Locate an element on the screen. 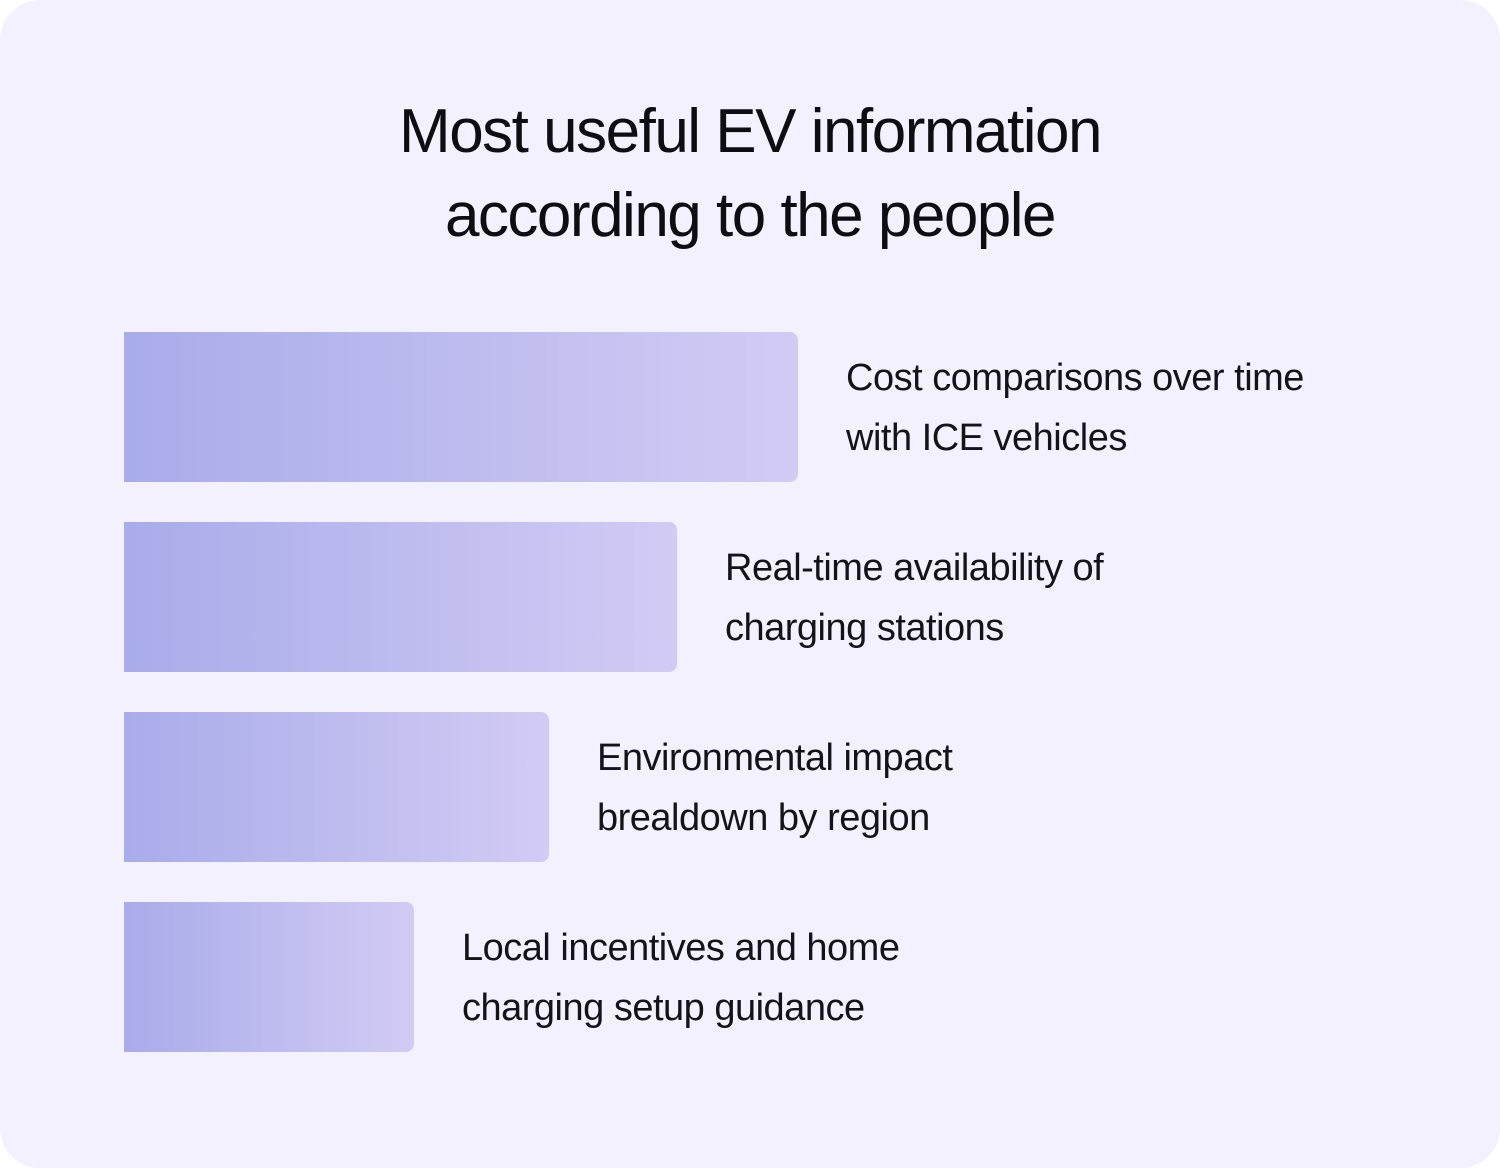  bar-label-charging-availability-line-2: charging stations is located at coordinates (864, 628).